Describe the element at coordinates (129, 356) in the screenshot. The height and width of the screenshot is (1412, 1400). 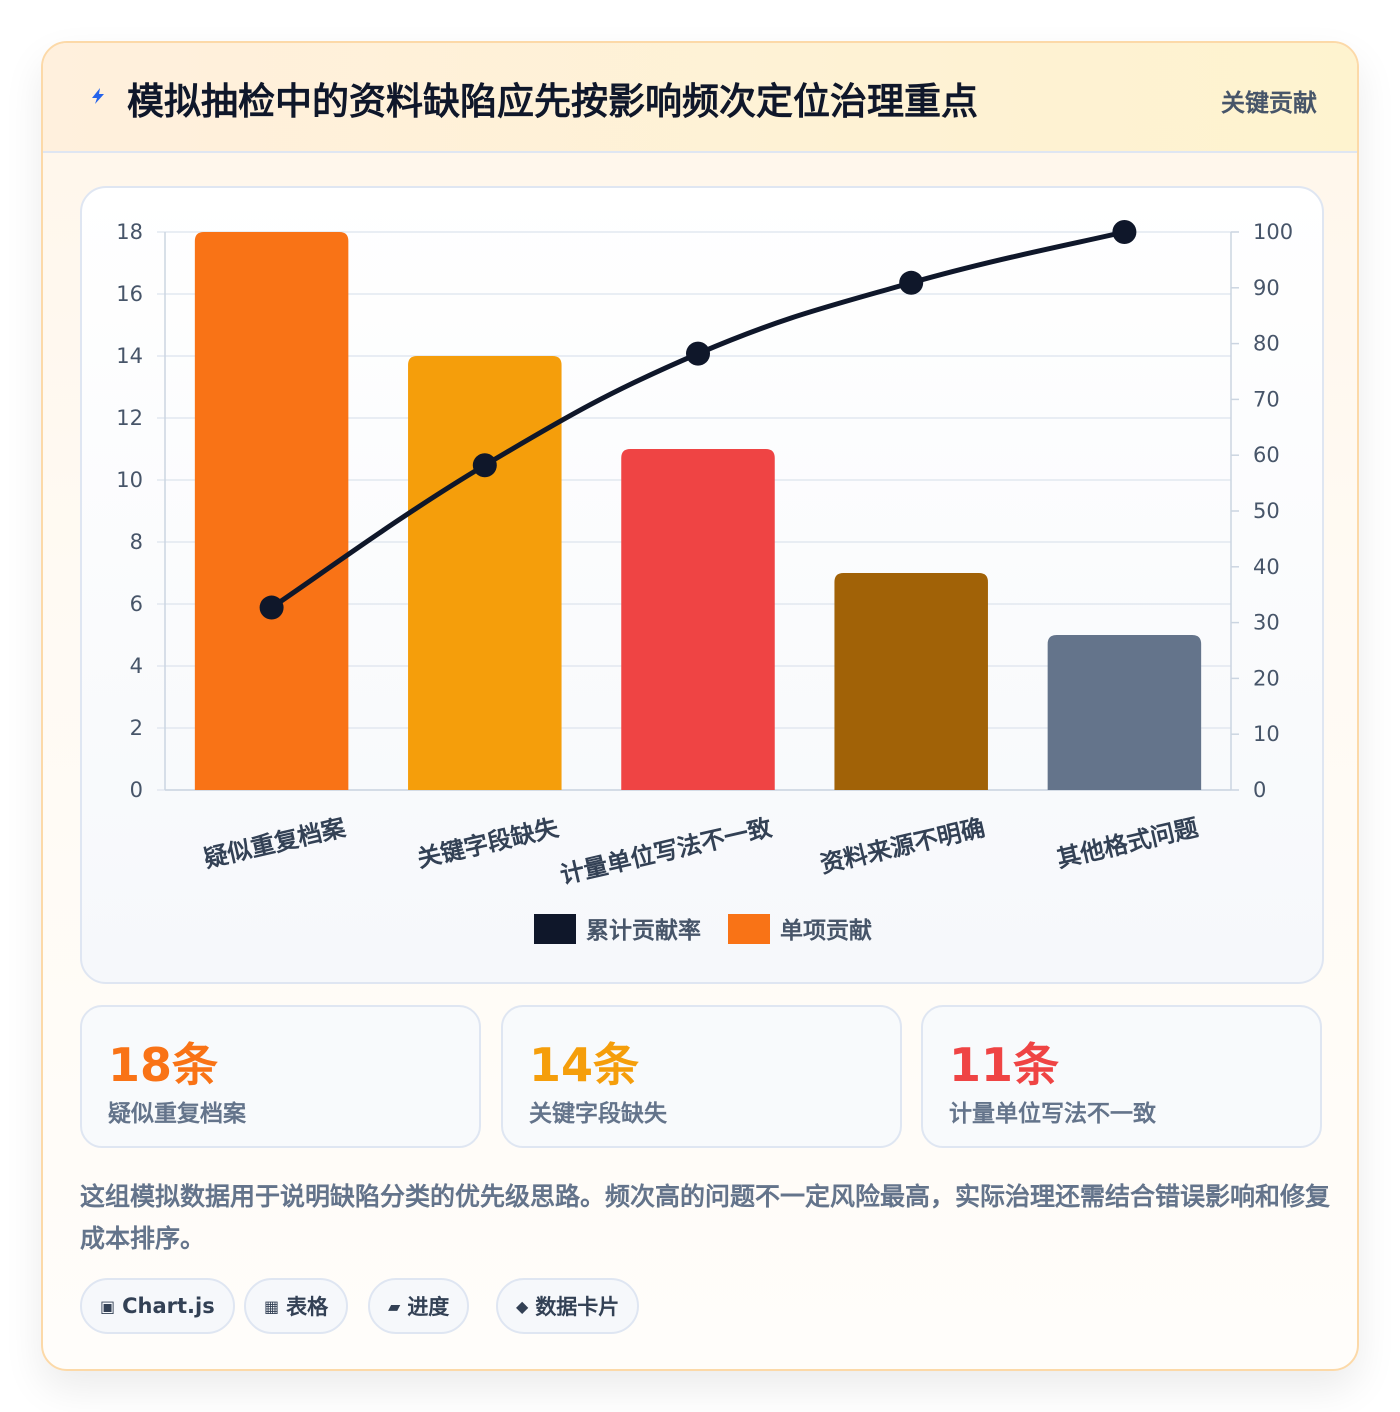
I see `y-left-tick-label: 14` at that location.